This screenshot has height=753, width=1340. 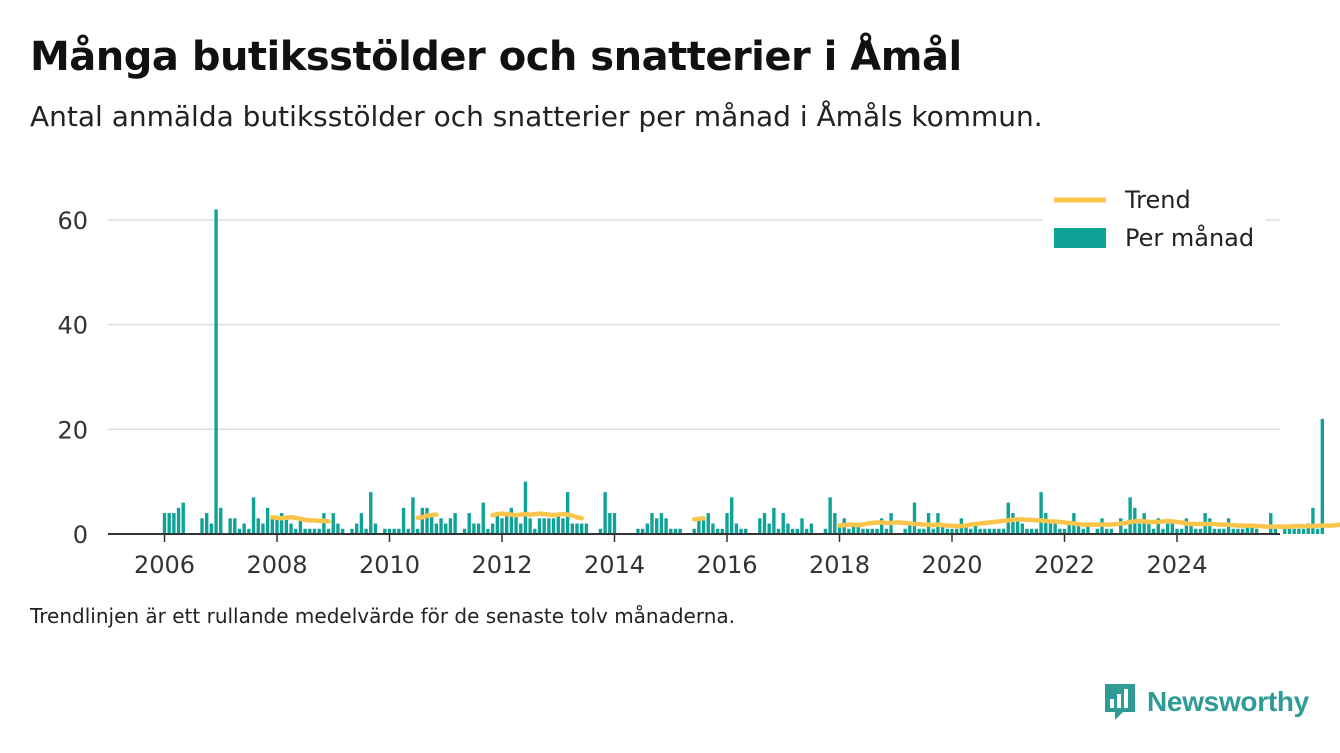 What do you see at coordinates (72, 378) in the screenshot?
I see `y-axis-tick-labels: 0 20 40 60` at bounding box center [72, 378].